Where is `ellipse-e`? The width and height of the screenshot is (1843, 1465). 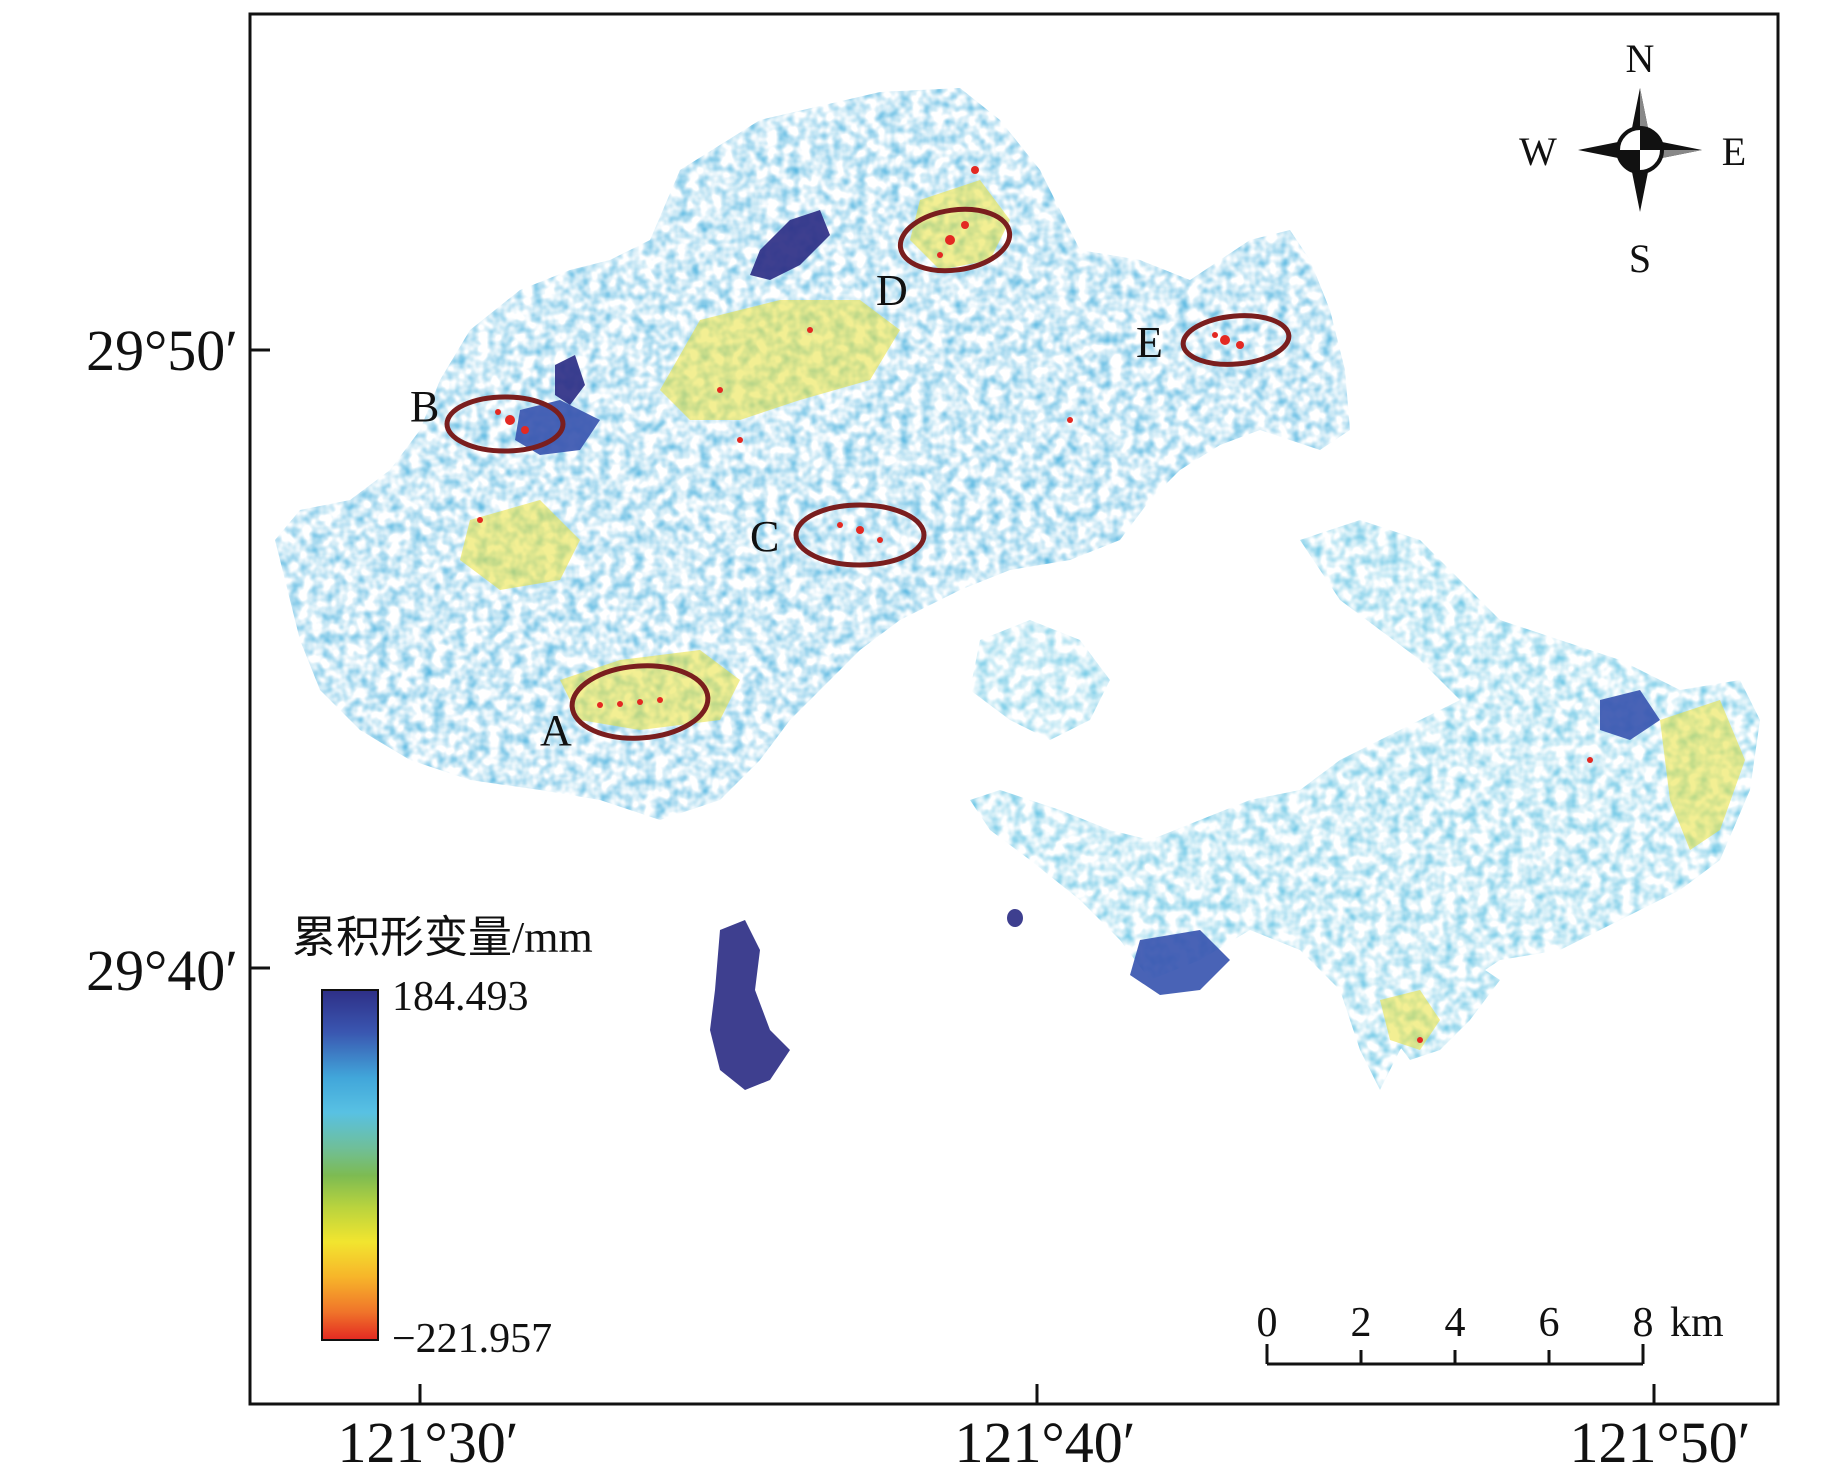 ellipse-e is located at coordinates (1236, 340).